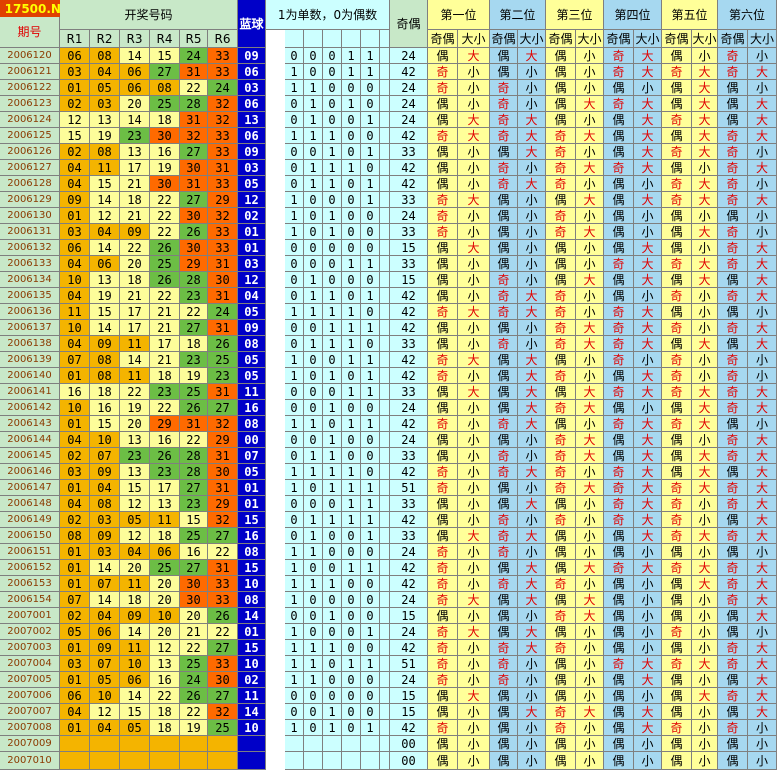 This screenshot has width=777, height=770. Describe the element at coordinates (135, 504) in the screenshot. I see `red-ball: 12` at that location.